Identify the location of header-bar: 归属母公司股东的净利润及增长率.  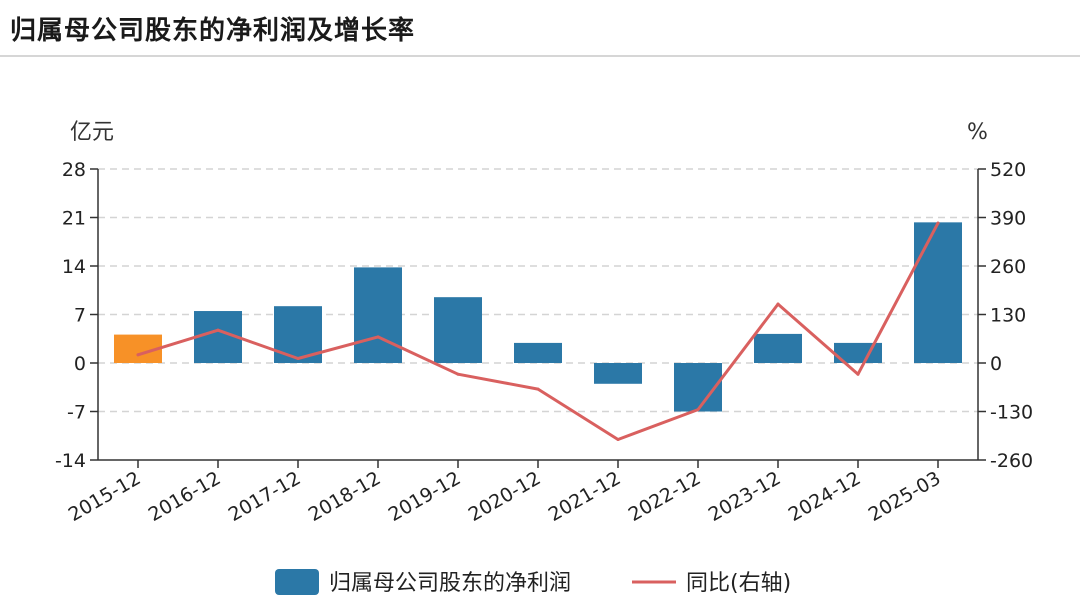
(540, 28).